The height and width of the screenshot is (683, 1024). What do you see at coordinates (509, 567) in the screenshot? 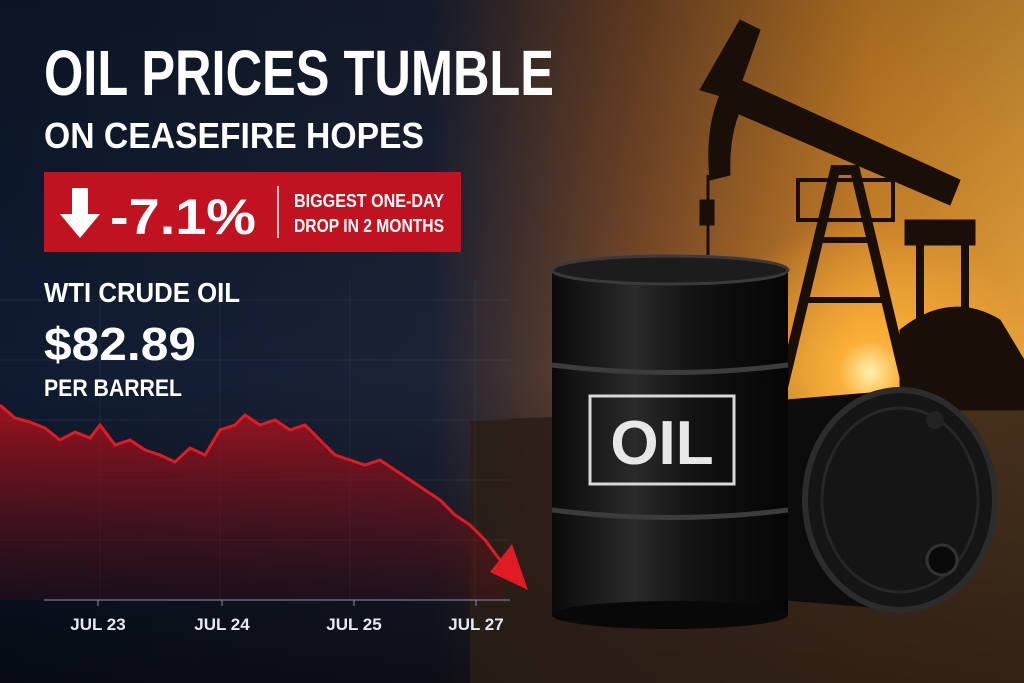
I see `trend-arrow` at bounding box center [509, 567].